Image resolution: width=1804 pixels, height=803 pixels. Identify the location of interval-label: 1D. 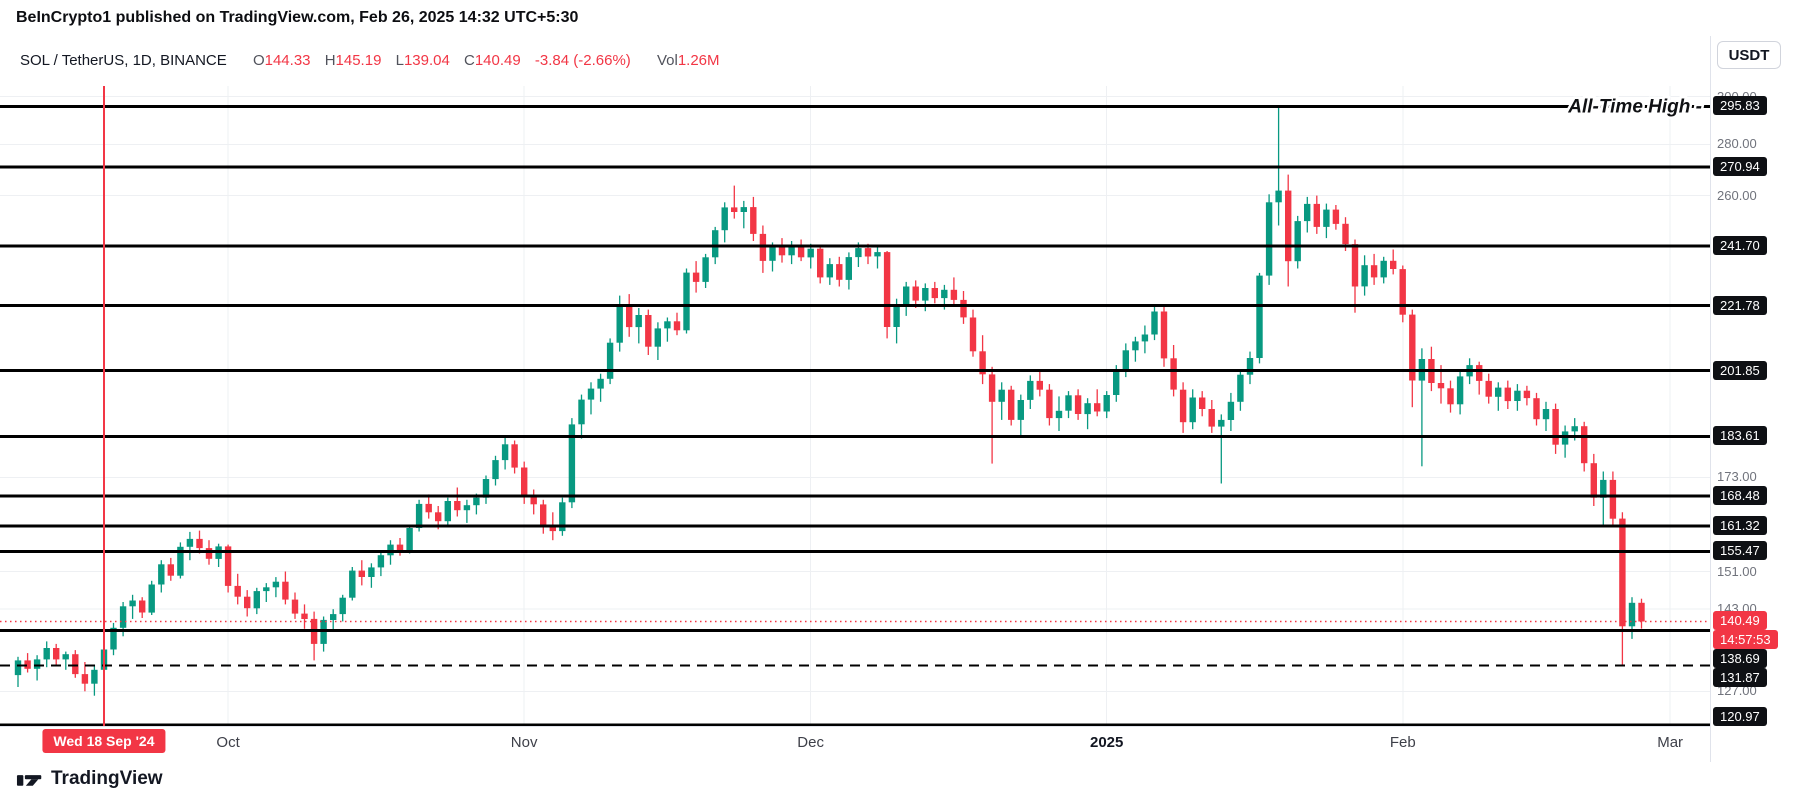
(142, 60).